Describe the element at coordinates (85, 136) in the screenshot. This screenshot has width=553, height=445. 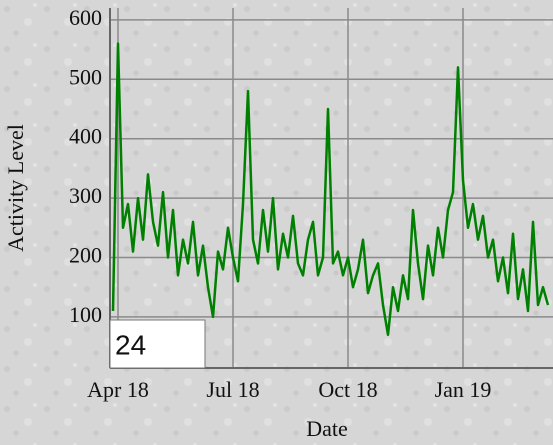
I see `y-tick-label: 400` at that location.